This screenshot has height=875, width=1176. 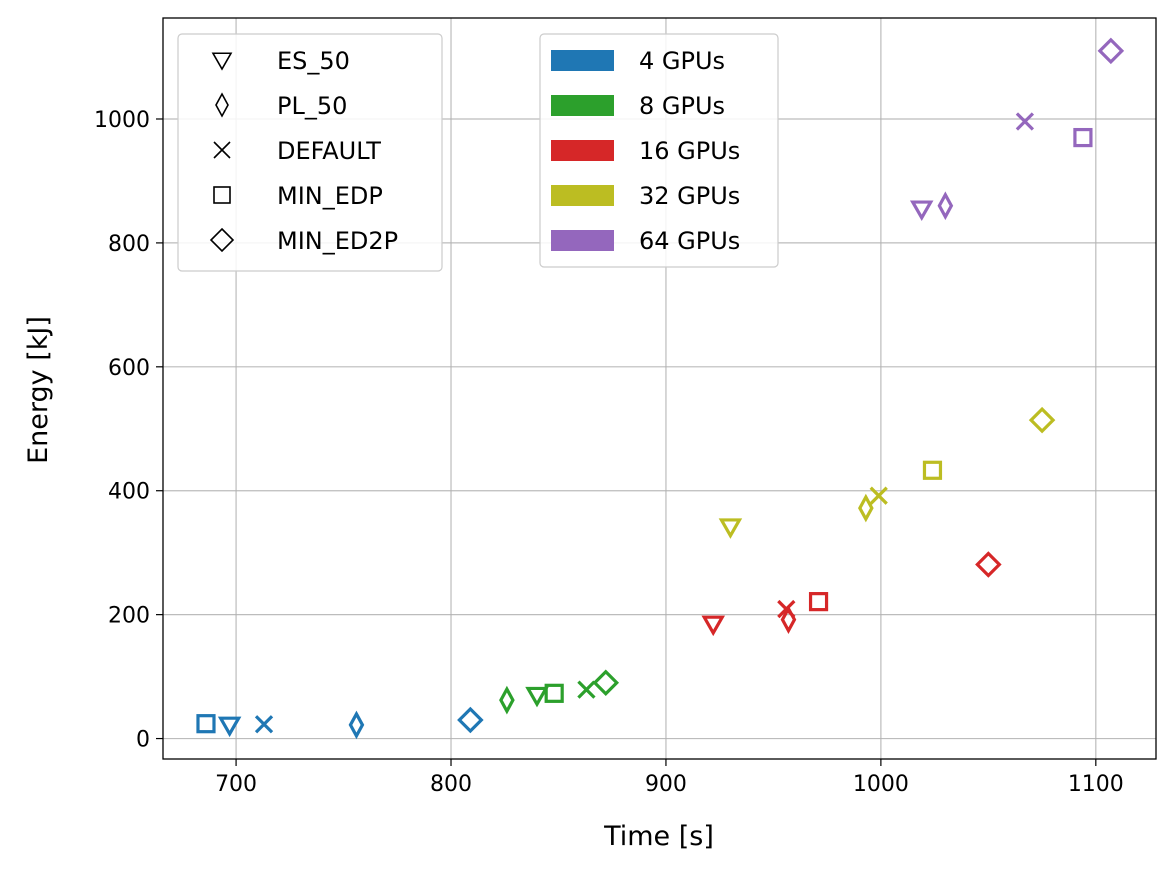 What do you see at coordinates (988, 564) in the screenshot?
I see `point-16-gpus-min-ed2p` at bounding box center [988, 564].